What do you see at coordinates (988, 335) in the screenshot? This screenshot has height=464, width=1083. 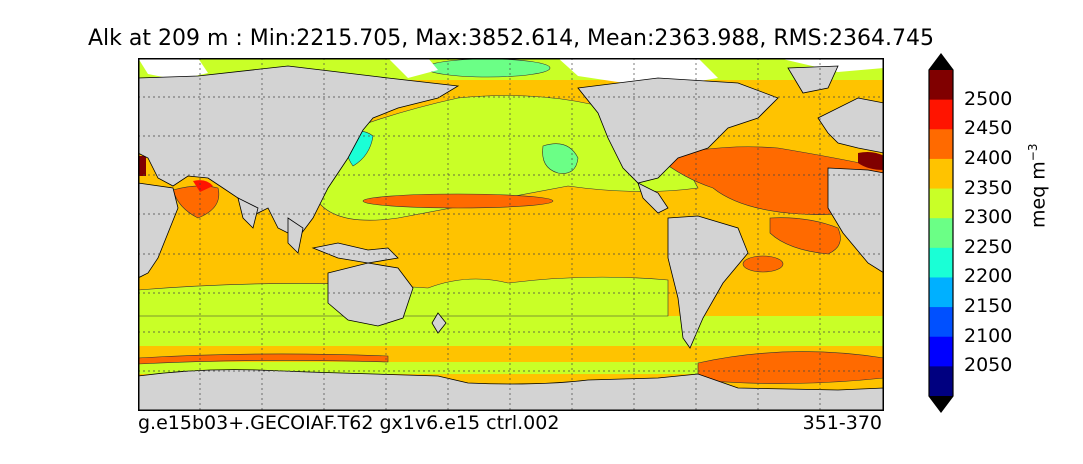 I see `colorbar-tick-label: 2100` at bounding box center [988, 335].